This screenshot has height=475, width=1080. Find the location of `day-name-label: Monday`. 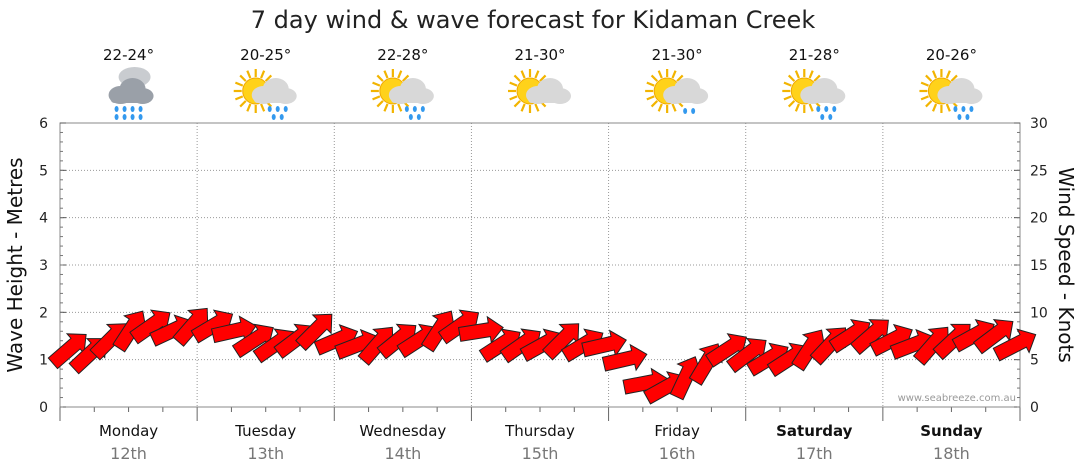

day-name-label: Monday is located at coordinates (128, 431).